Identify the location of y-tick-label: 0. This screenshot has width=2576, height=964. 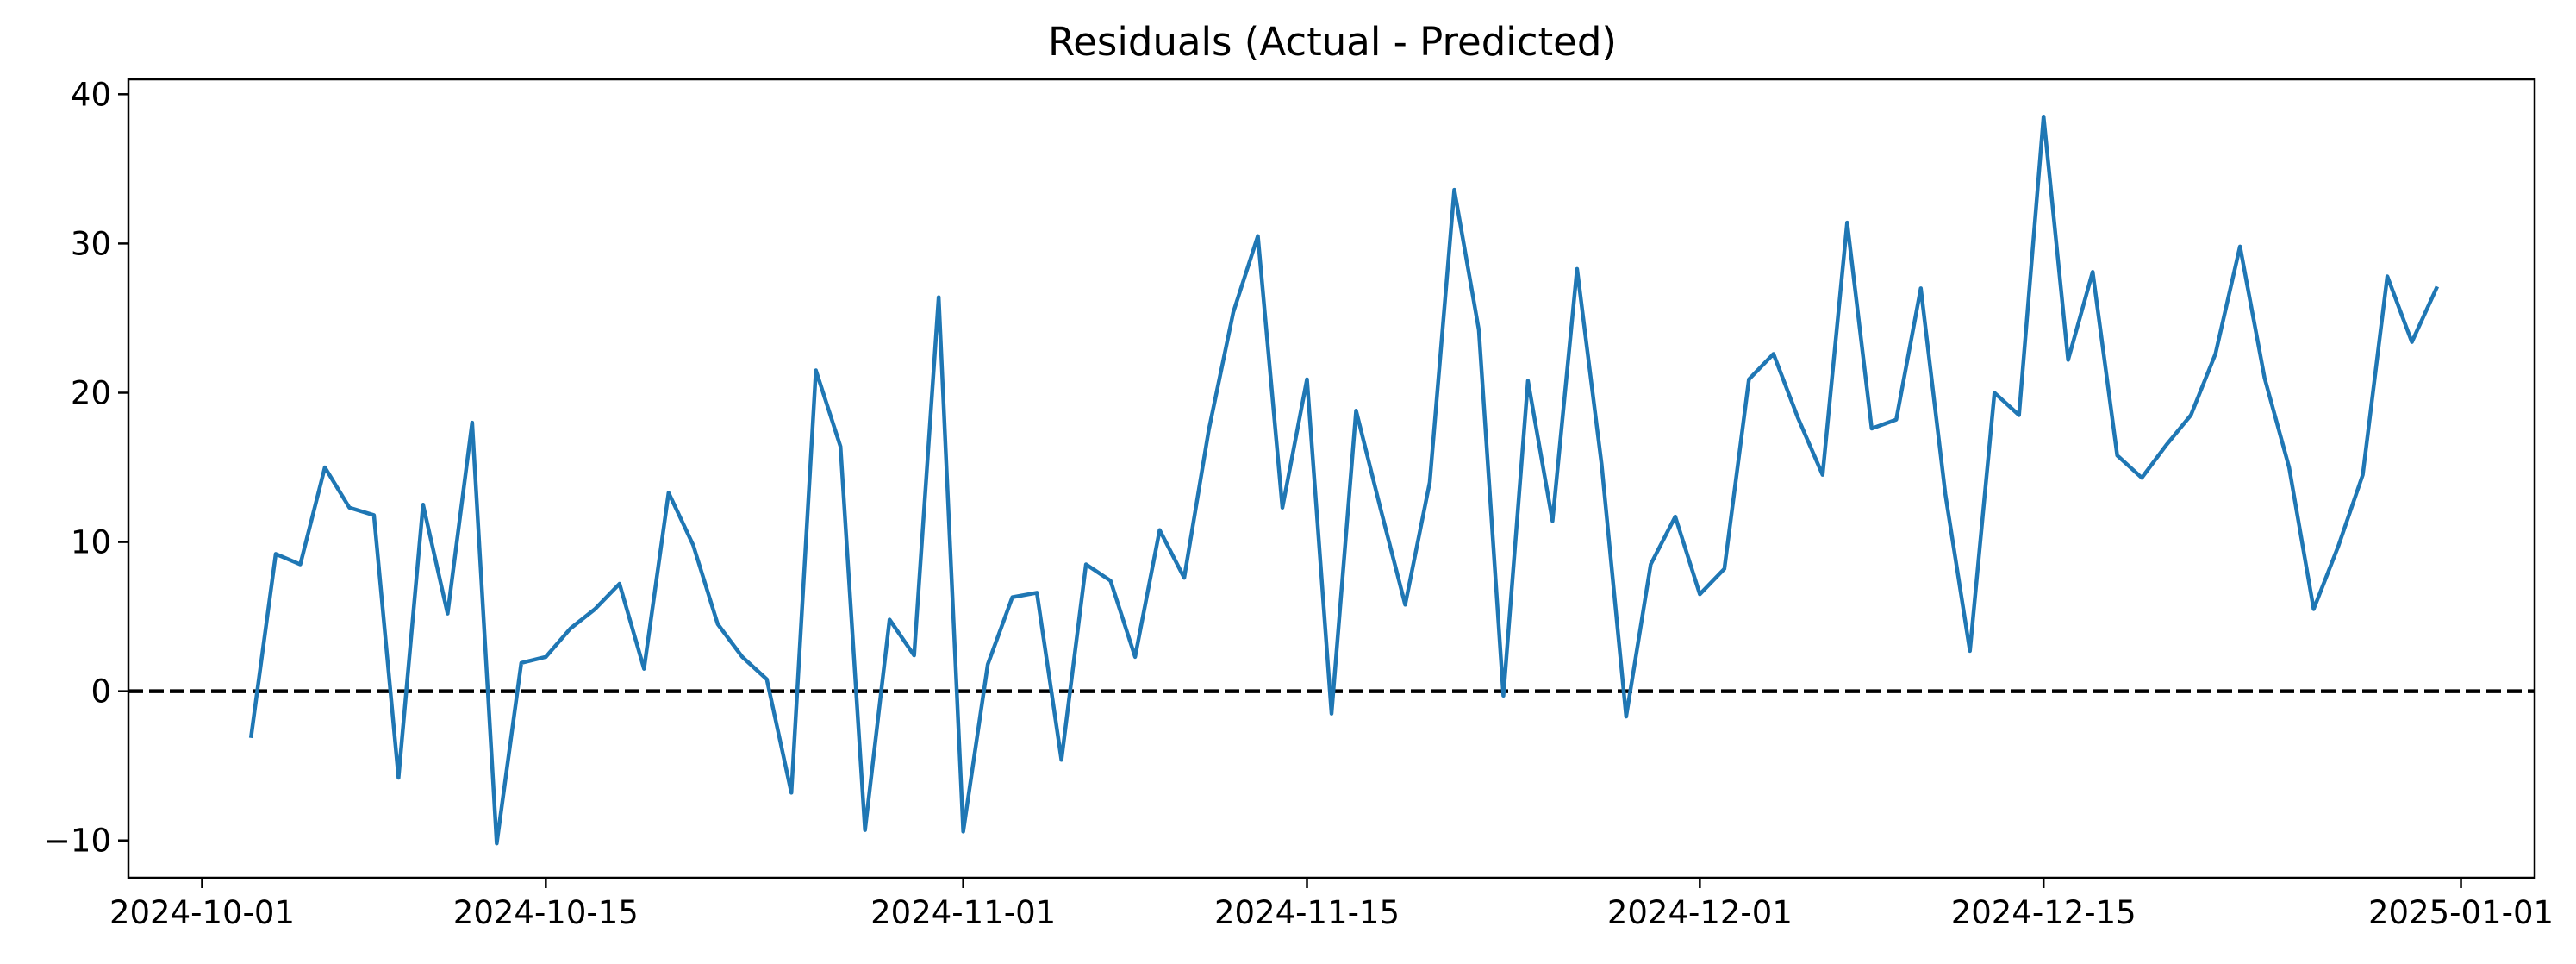
(100, 692).